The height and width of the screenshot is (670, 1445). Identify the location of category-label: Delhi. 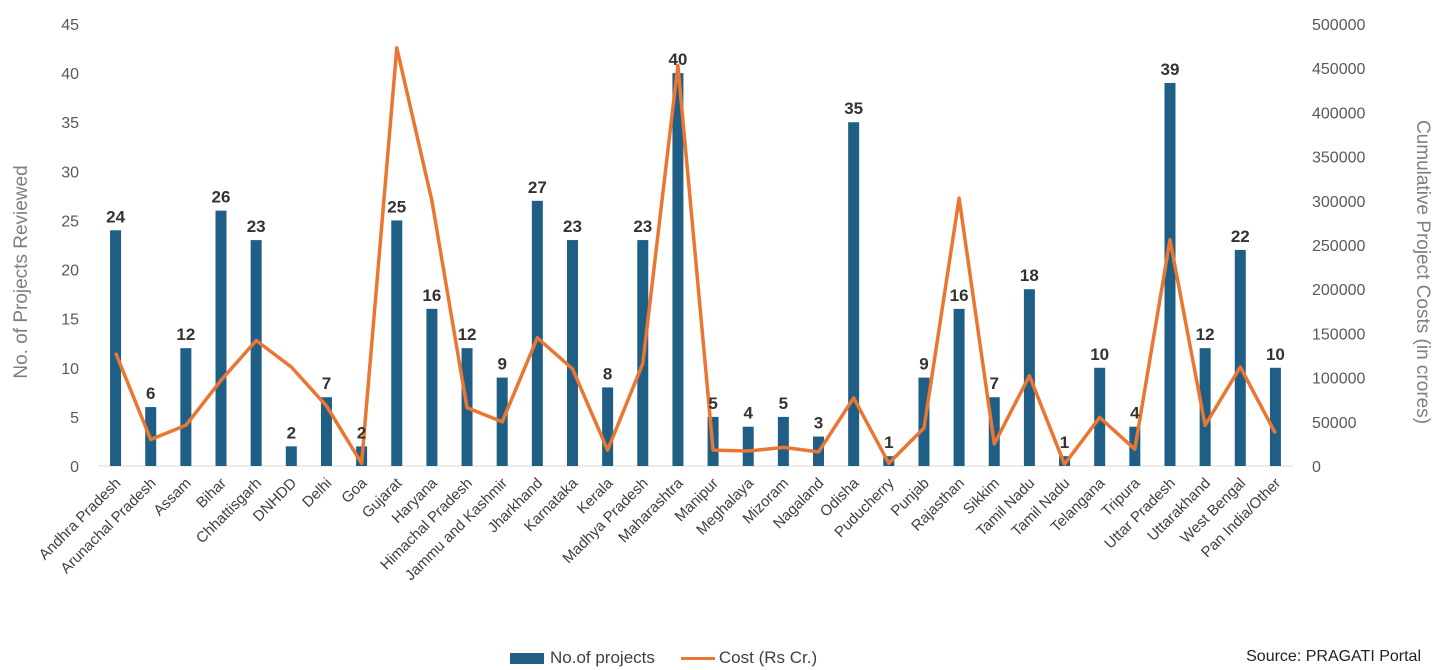
(317, 493).